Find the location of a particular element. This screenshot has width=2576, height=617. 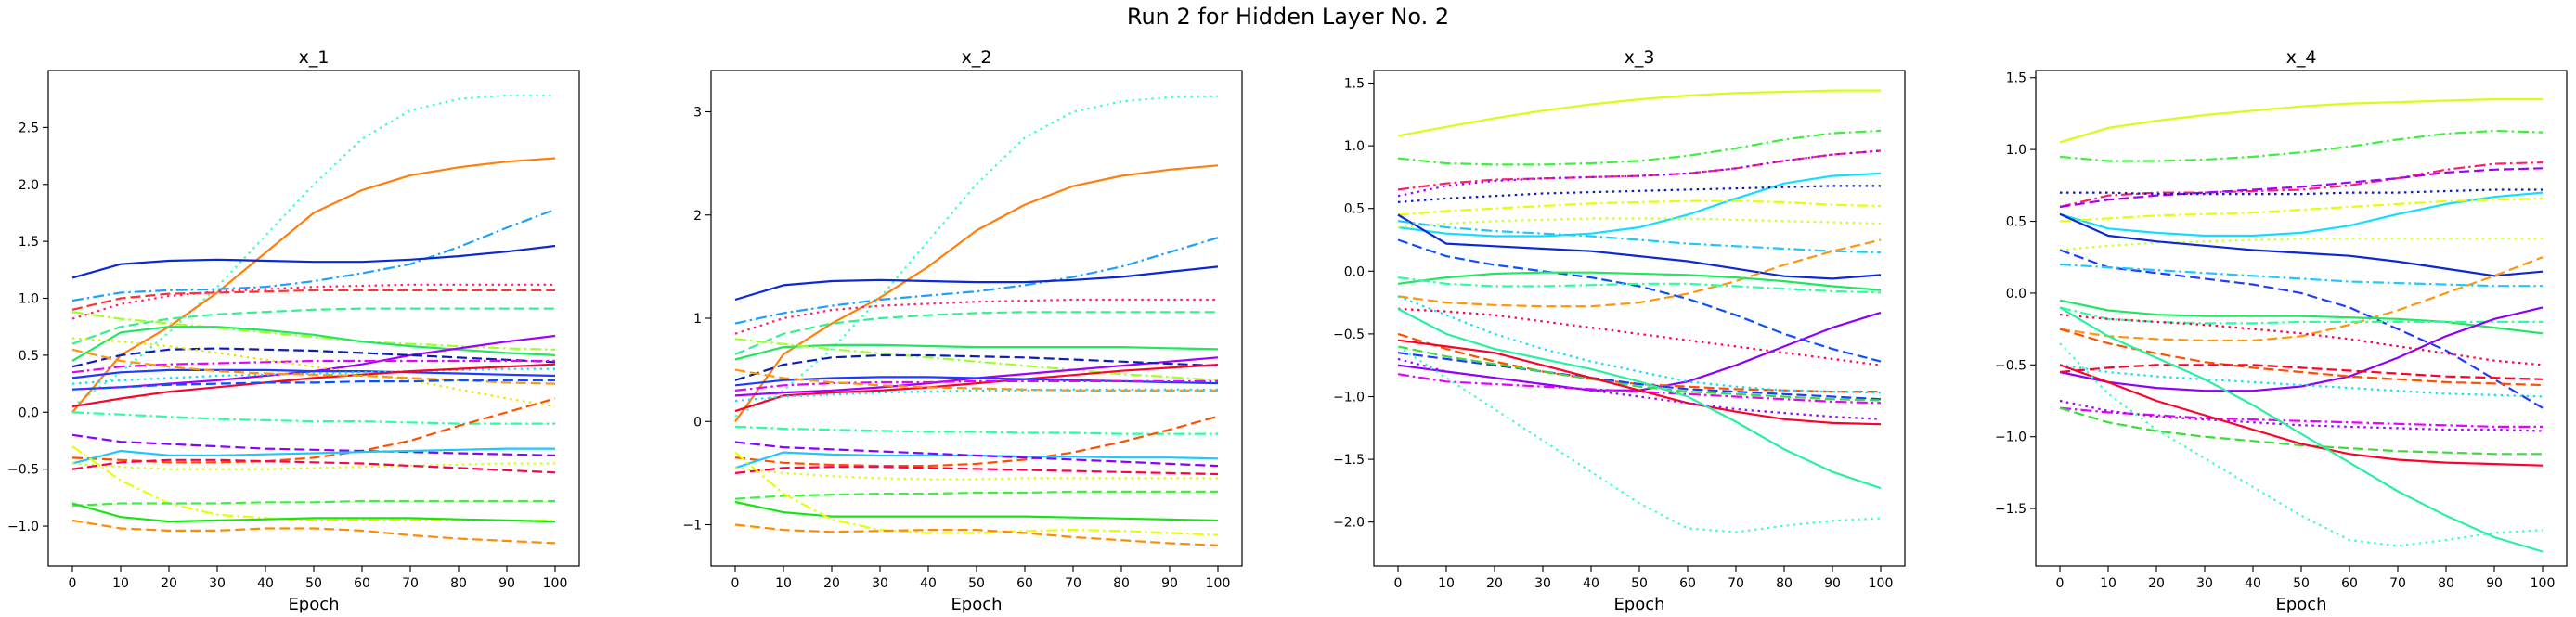

x-tick-label: 50 is located at coordinates (1639, 583).